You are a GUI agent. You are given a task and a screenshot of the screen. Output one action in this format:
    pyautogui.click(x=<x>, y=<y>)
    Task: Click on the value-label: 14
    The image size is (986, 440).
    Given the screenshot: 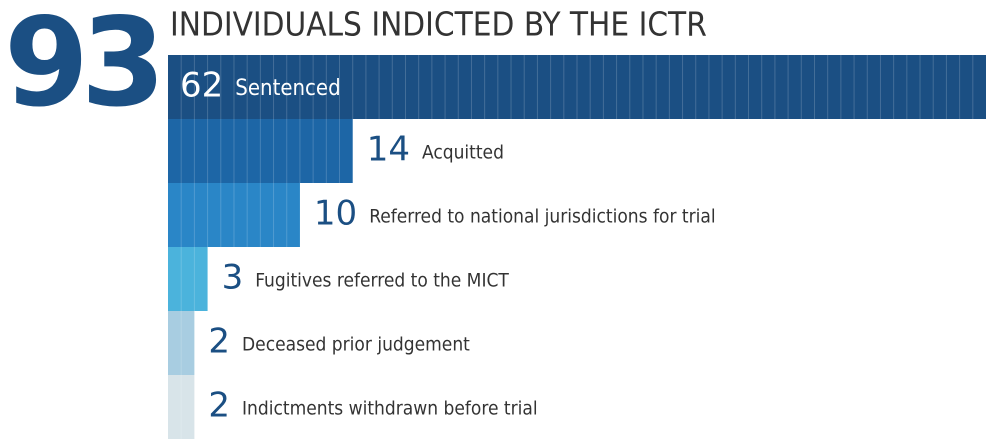 What is the action you would take?
    pyautogui.click(x=388, y=150)
    